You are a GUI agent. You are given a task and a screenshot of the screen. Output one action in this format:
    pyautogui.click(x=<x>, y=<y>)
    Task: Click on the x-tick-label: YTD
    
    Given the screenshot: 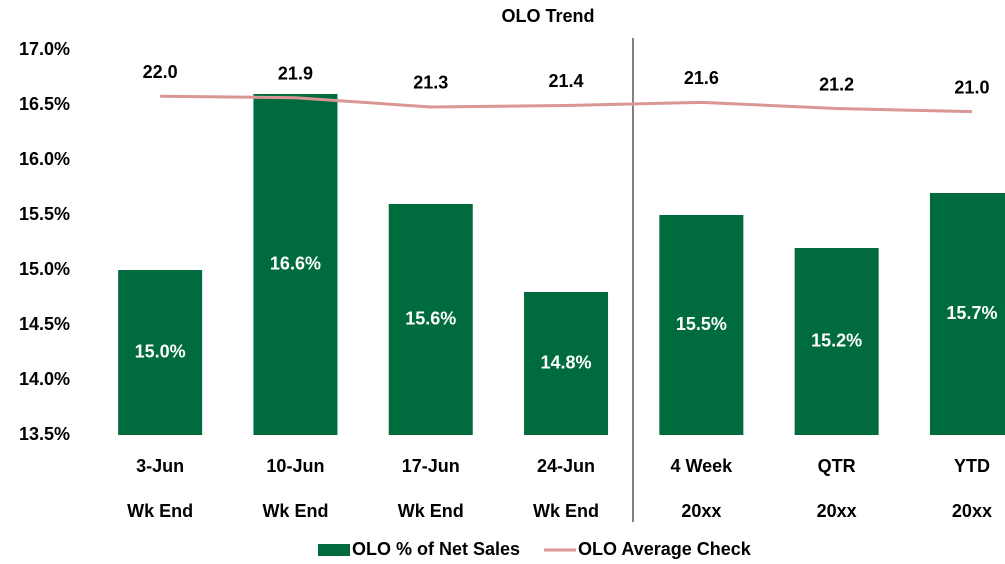 What is the action you would take?
    pyautogui.click(x=972, y=466)
    